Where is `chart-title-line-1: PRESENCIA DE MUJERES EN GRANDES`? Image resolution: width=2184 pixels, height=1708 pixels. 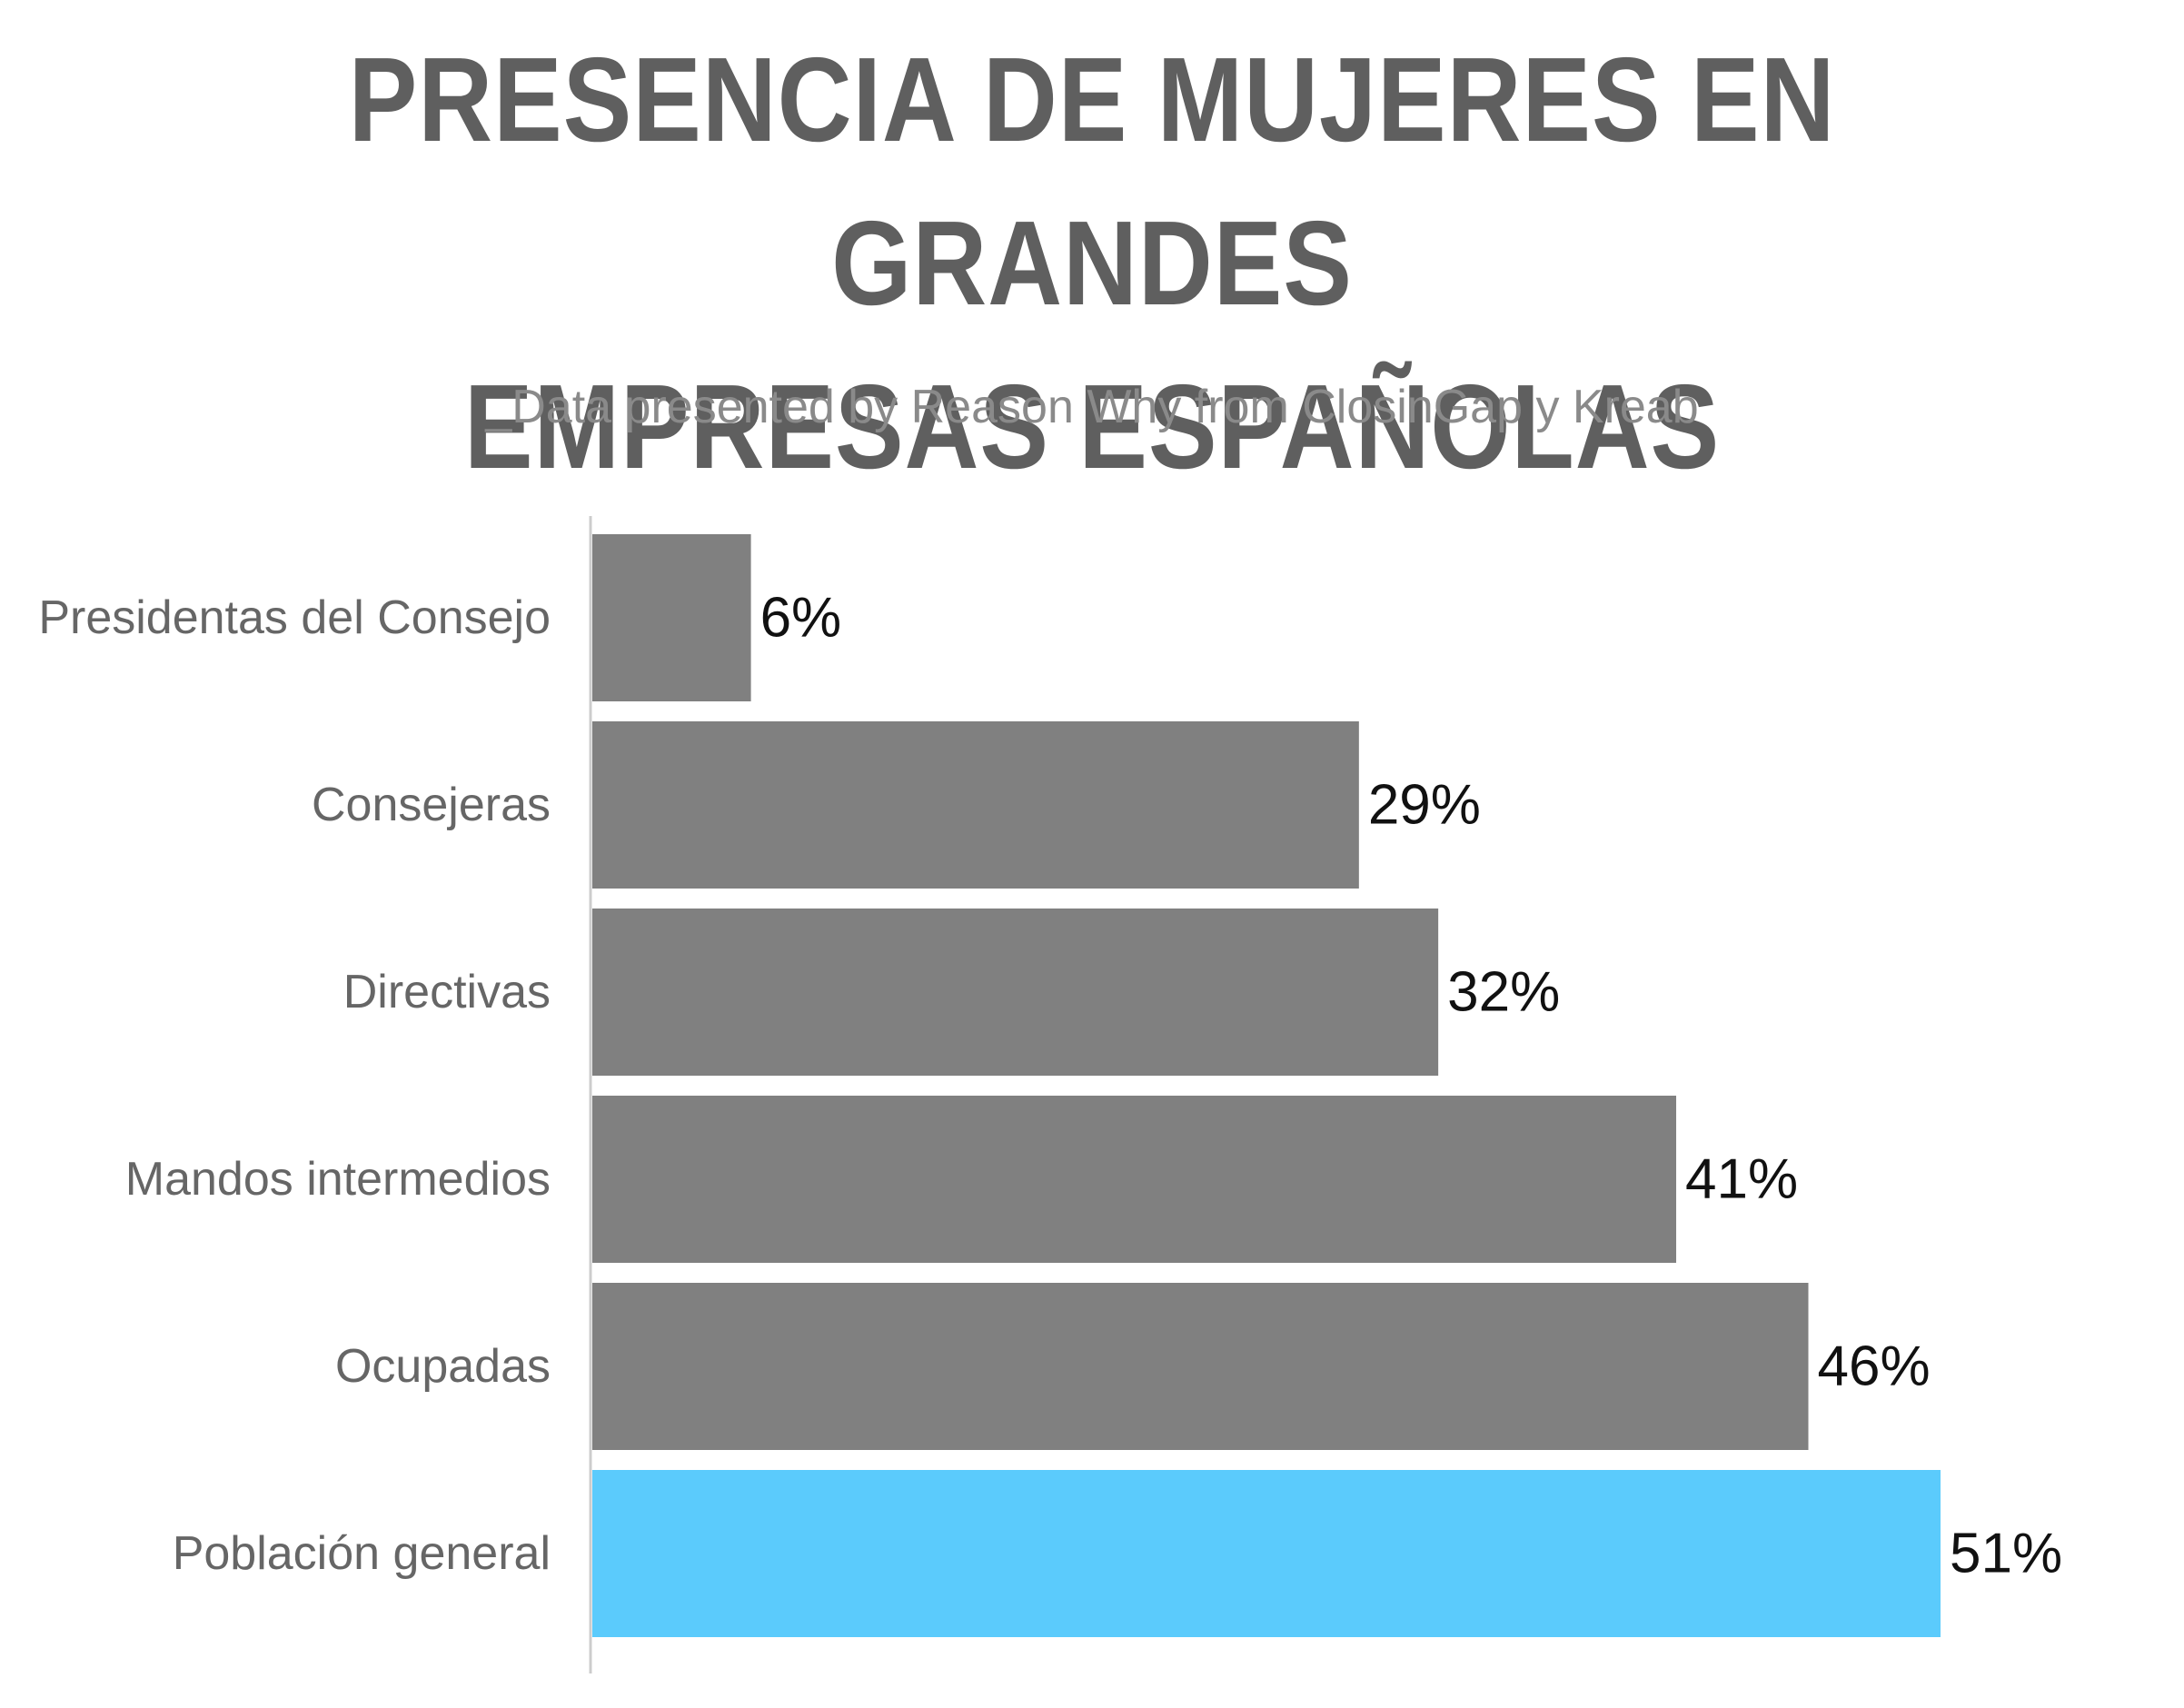
chart-title-line-1: PRESENCIA DE MUJERES EN GRANDES is located at coordinates (1092, 181).